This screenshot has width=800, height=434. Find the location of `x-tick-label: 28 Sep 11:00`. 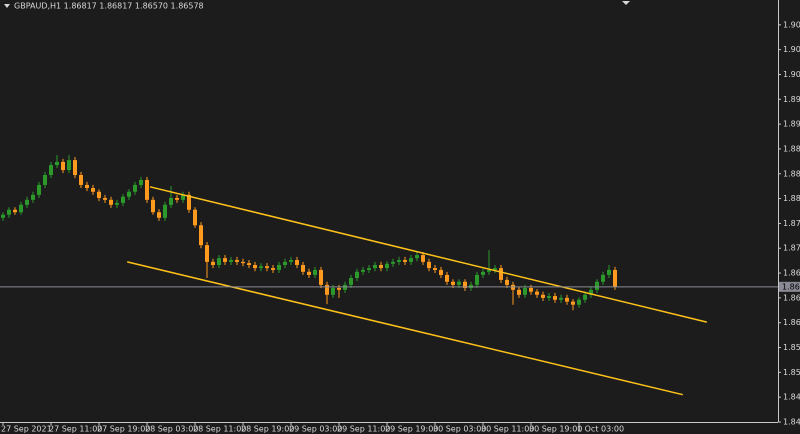

x-tick-label: 28 Sep 11:00 is located at coordinates (219, 429).